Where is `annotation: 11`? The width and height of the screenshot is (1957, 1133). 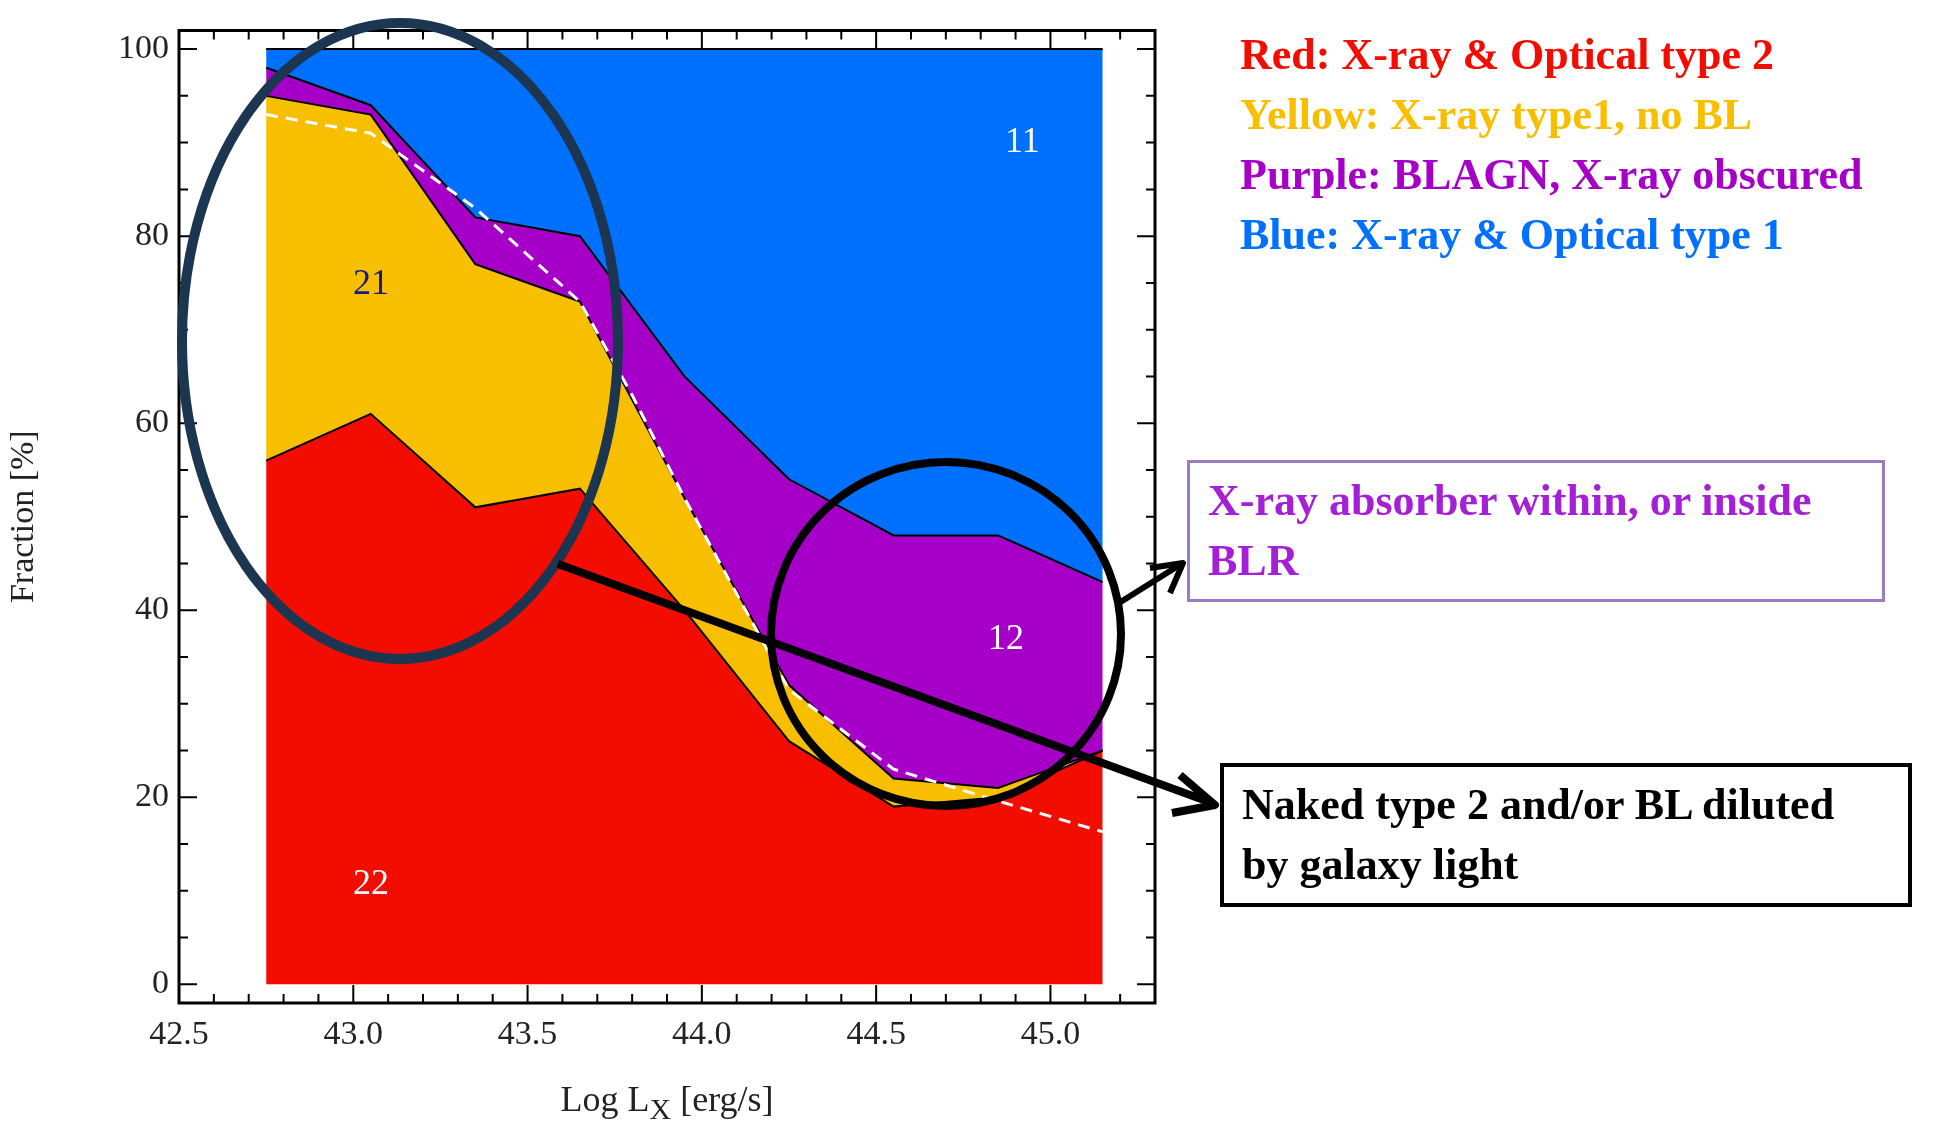
annotation: 11 is located at coordinates (1022, 140).